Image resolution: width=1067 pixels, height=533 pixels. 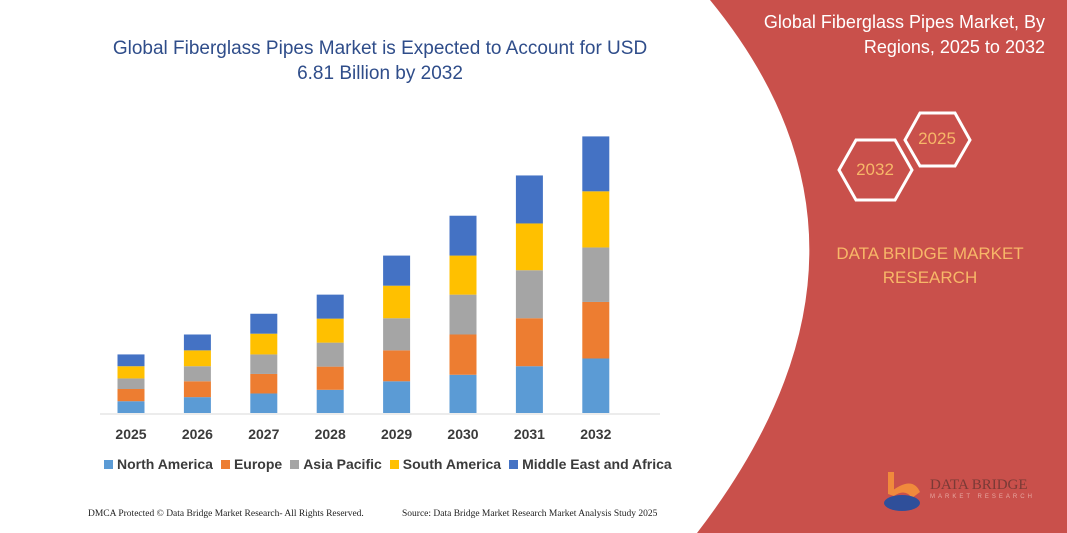 What do you see at coordinates (264, 323) in the screenshot?
I see `bar-2027-middle-east-and-africa` at bounding box center [264, 323].